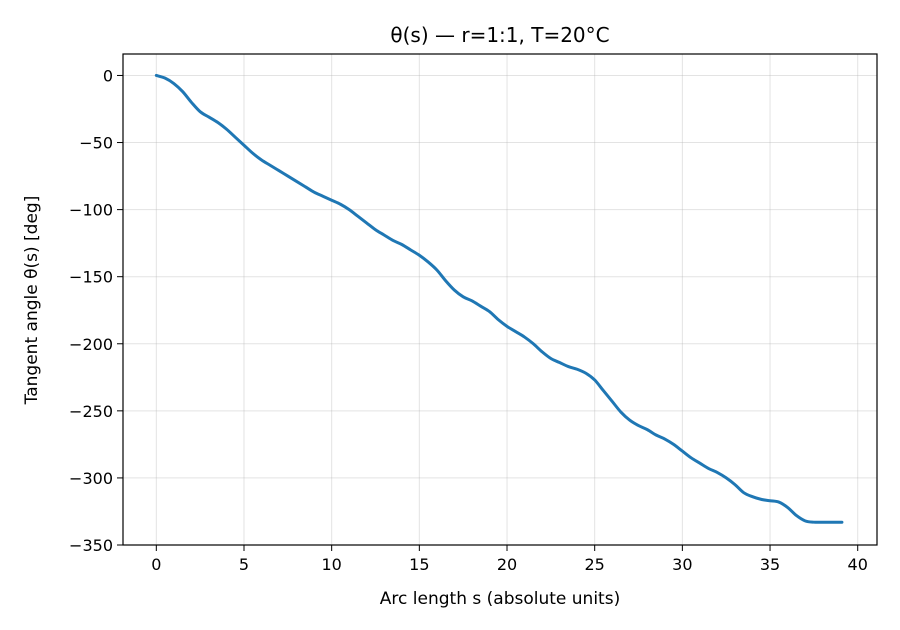 This screenshot has height=630, width=900. What do you see at coordinates (499, 35) in the screenshot?
I see `chart-title: θ(s) — r=1:1, T=20°C` at bounding box center [499, 35].